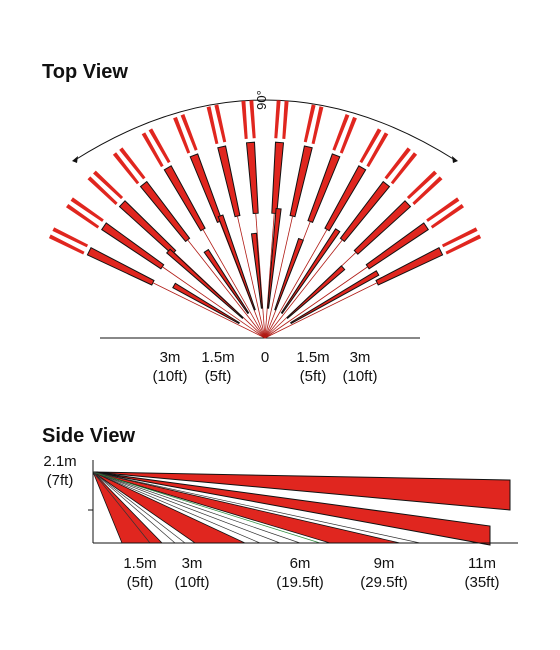 Image resolution: width=560 pixels, height=650 pixels. What do you see at coordinates (384, 563) in the screenshot?
I see `side-distance-label: 9m` at bounding box center [384, 563].